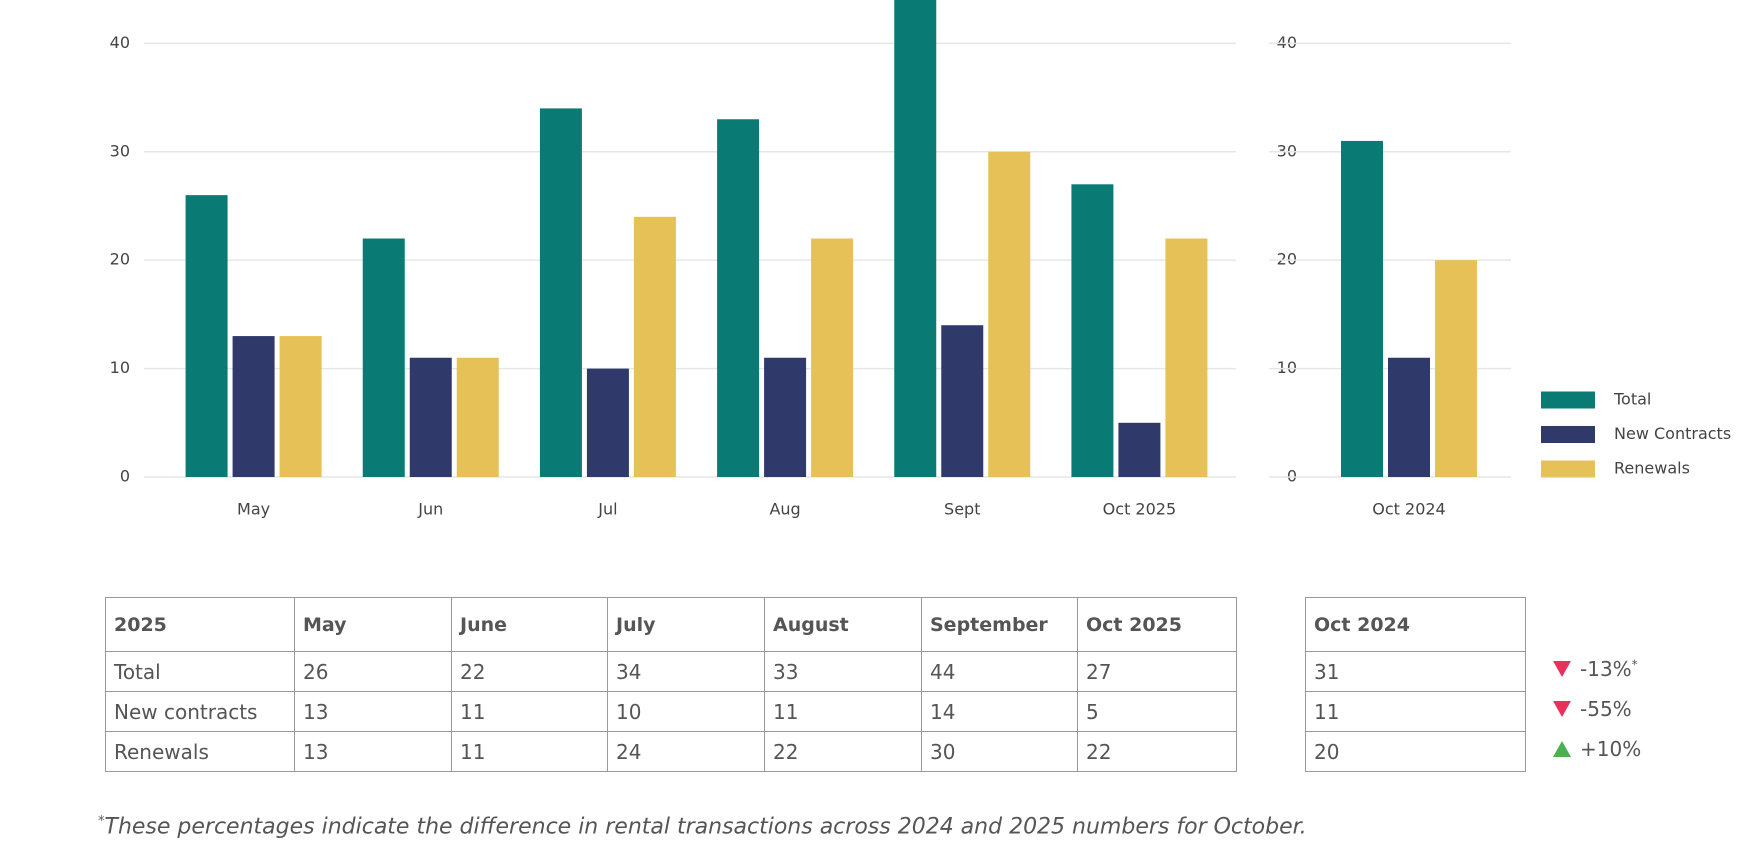  I want to click on header-cell: September, so click(999, 624).